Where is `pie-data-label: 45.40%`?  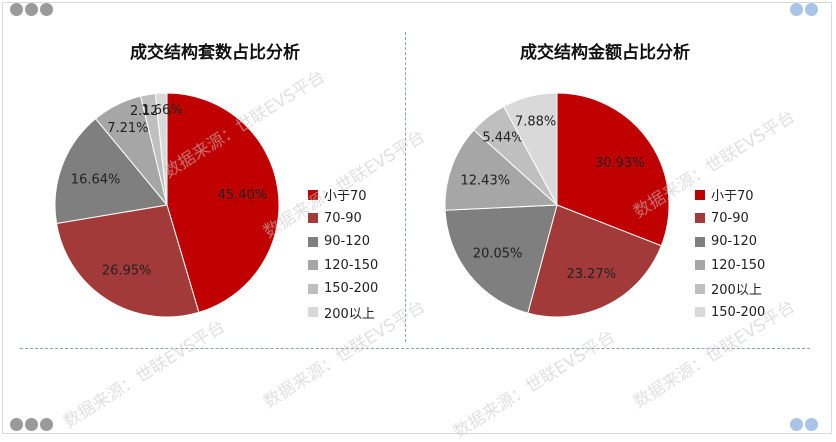
pie-data-label: 45.40% is located at coordinates (243, 195).